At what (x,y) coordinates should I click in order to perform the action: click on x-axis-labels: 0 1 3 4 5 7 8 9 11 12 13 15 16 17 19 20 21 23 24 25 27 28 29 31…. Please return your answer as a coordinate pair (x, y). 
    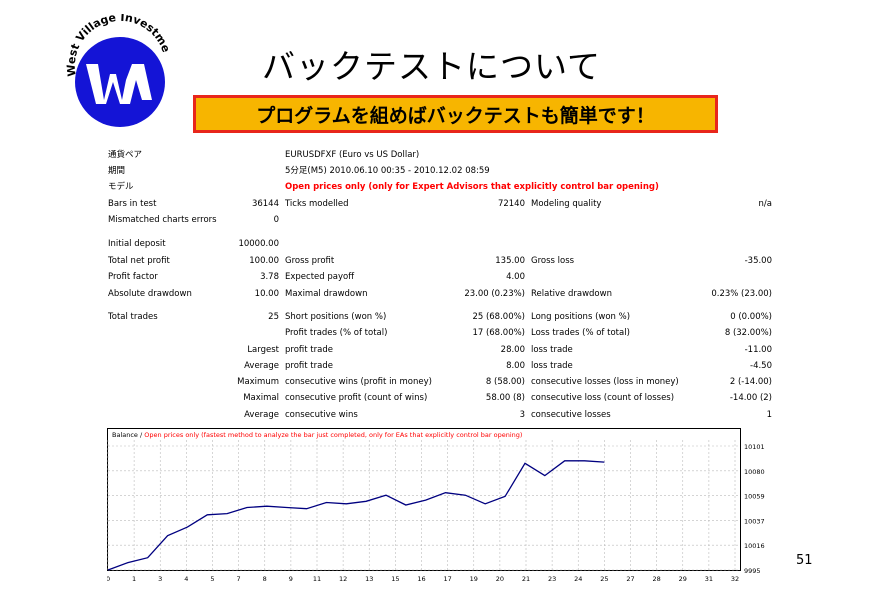
    Looking at the image, I should click on (423, 579).